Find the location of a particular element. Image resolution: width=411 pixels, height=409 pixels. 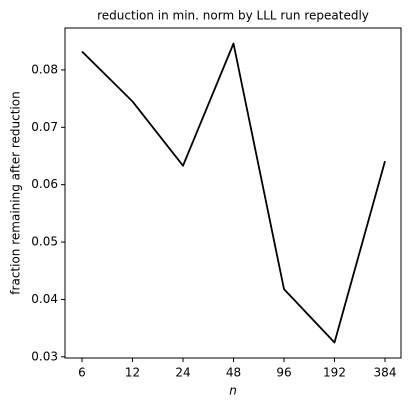

y-tick-label: 0.06 is located at coordinates (44, 184).